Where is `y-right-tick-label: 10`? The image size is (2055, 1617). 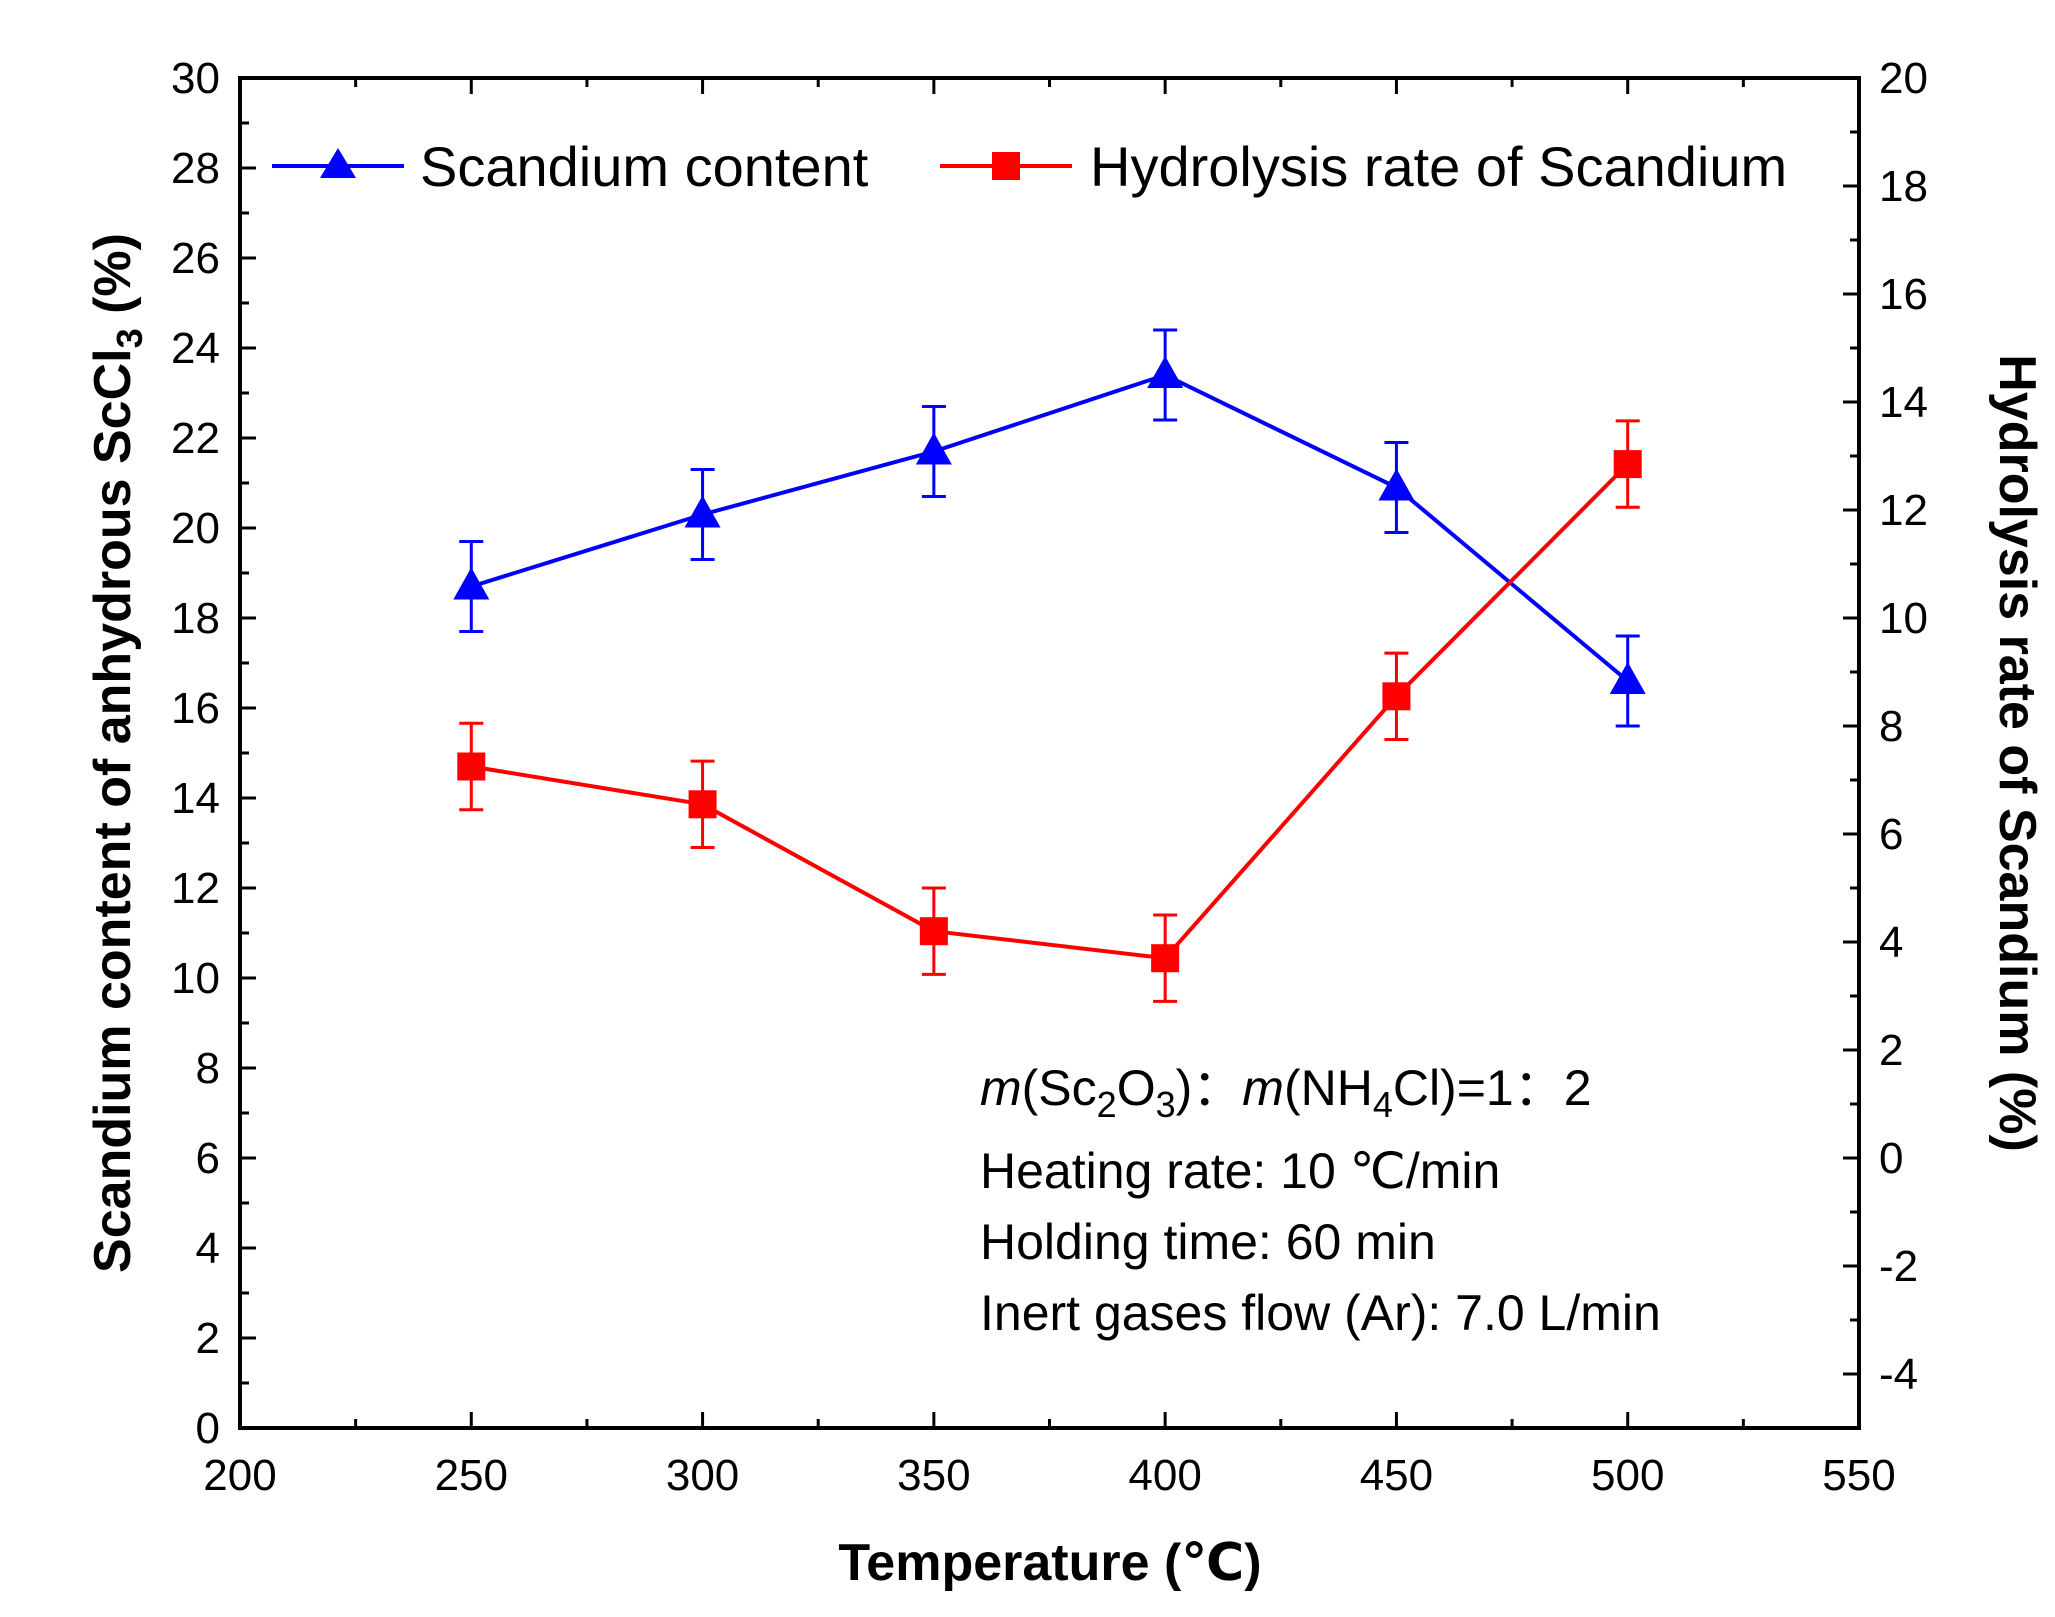
y-right-tick-label: 10 is located at coordinates (1903, 618).